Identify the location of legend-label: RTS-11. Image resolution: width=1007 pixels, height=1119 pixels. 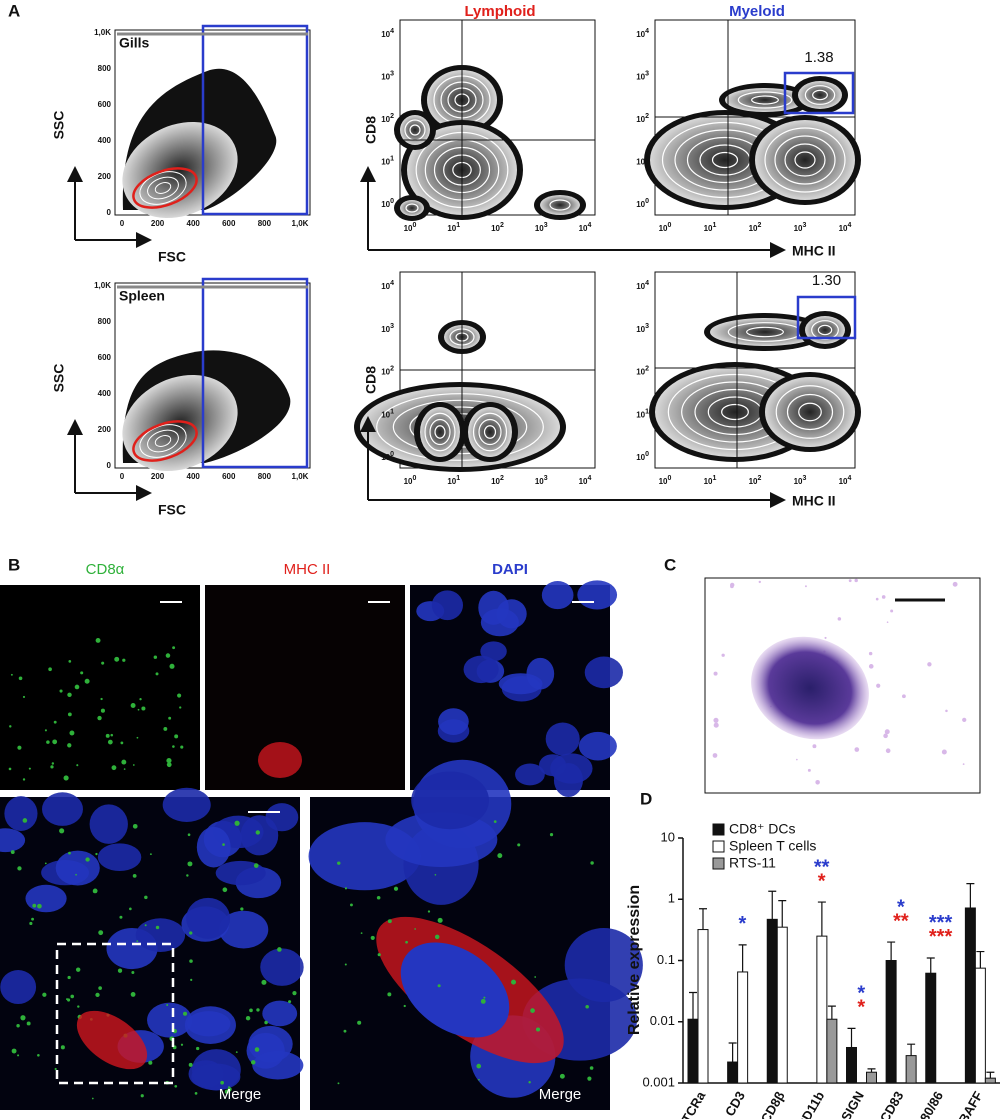
(752, 863).